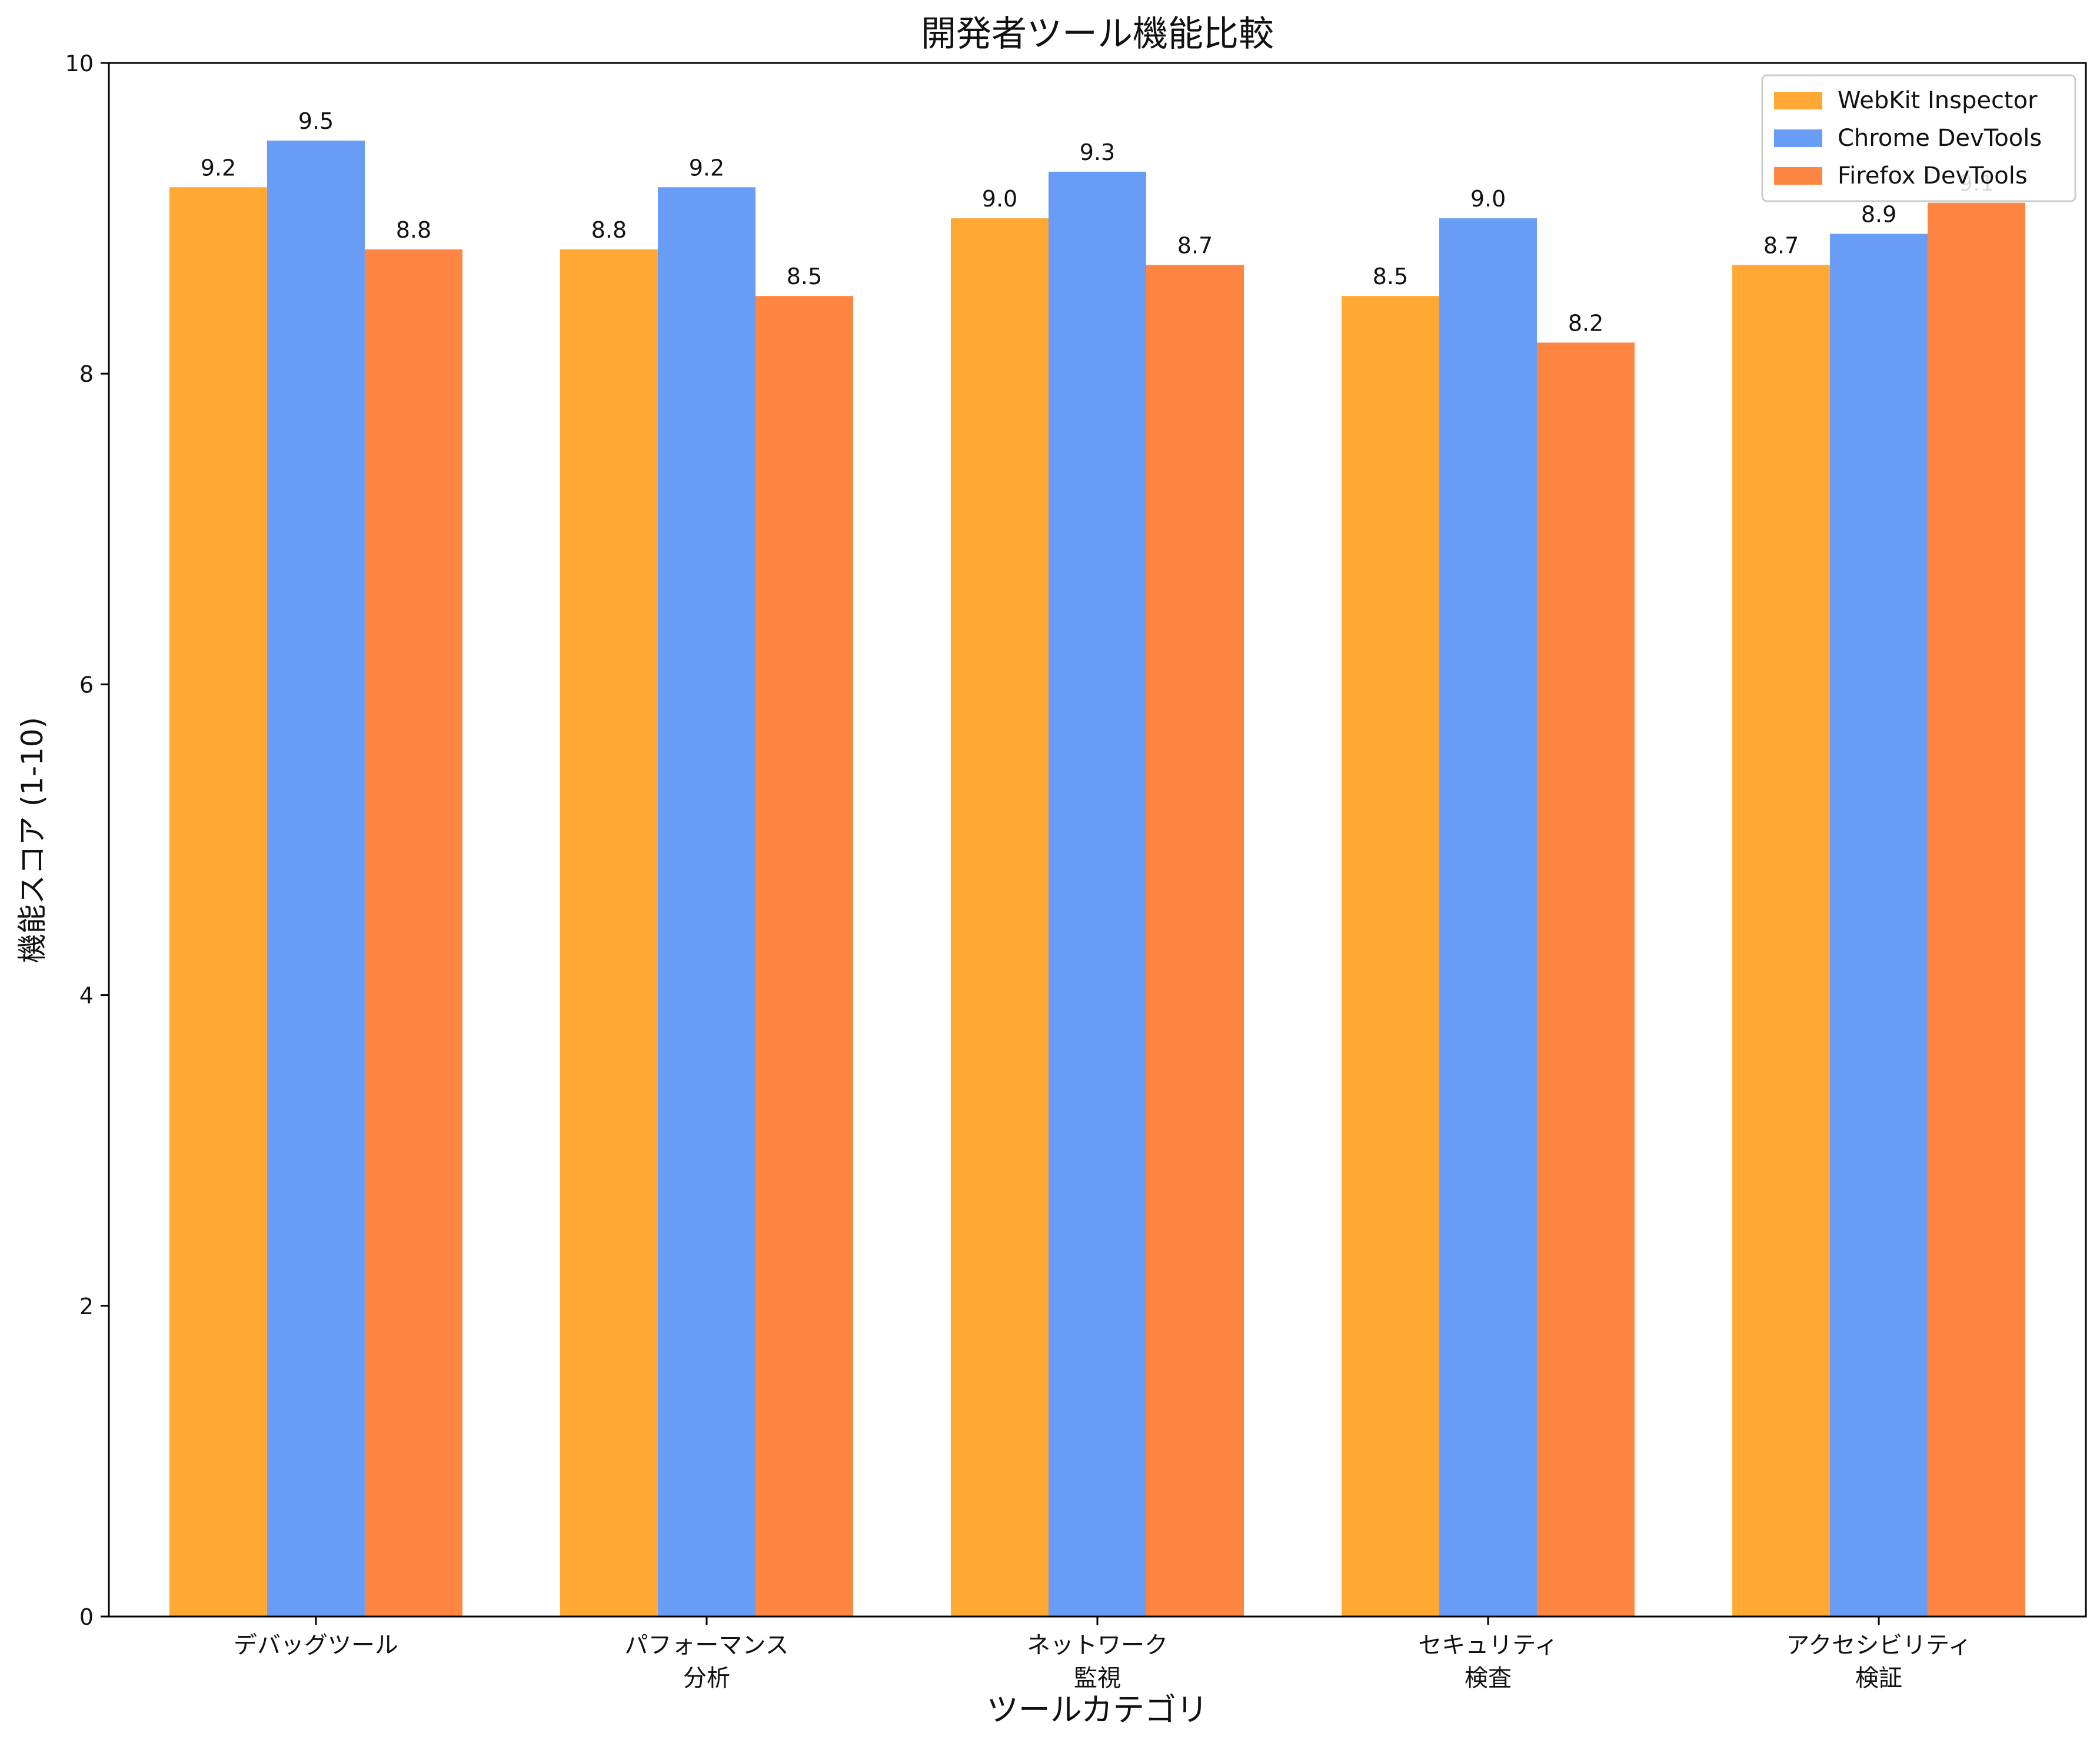 This screenshot has height=1753, width=2100. Describe the element at coordinates (1879, 1662) in the screenshot. I see `x-tick-label: アクセシビリティ検証` at that location.